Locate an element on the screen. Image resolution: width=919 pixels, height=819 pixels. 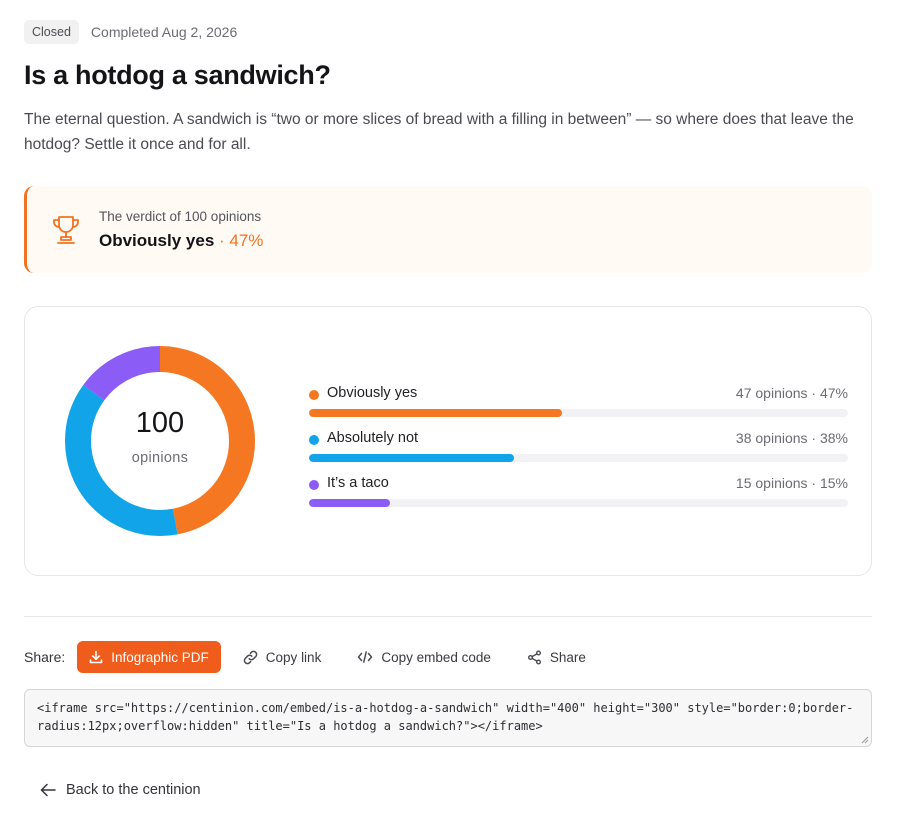
total-label: opinions is located at coordinates (160, 458).